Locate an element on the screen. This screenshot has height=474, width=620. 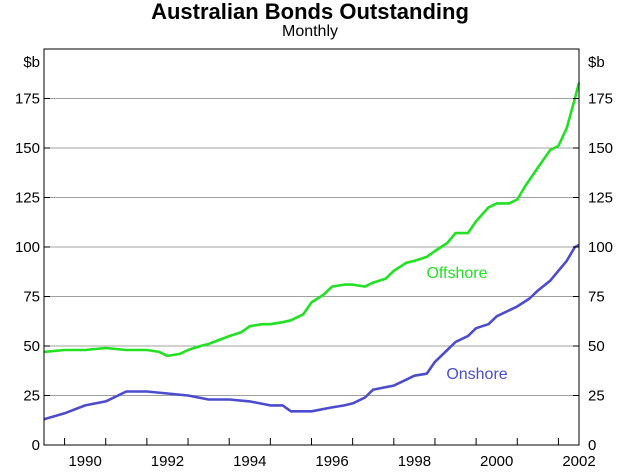
y-tick-label-right: 125 is located at coordinates (600, 198).